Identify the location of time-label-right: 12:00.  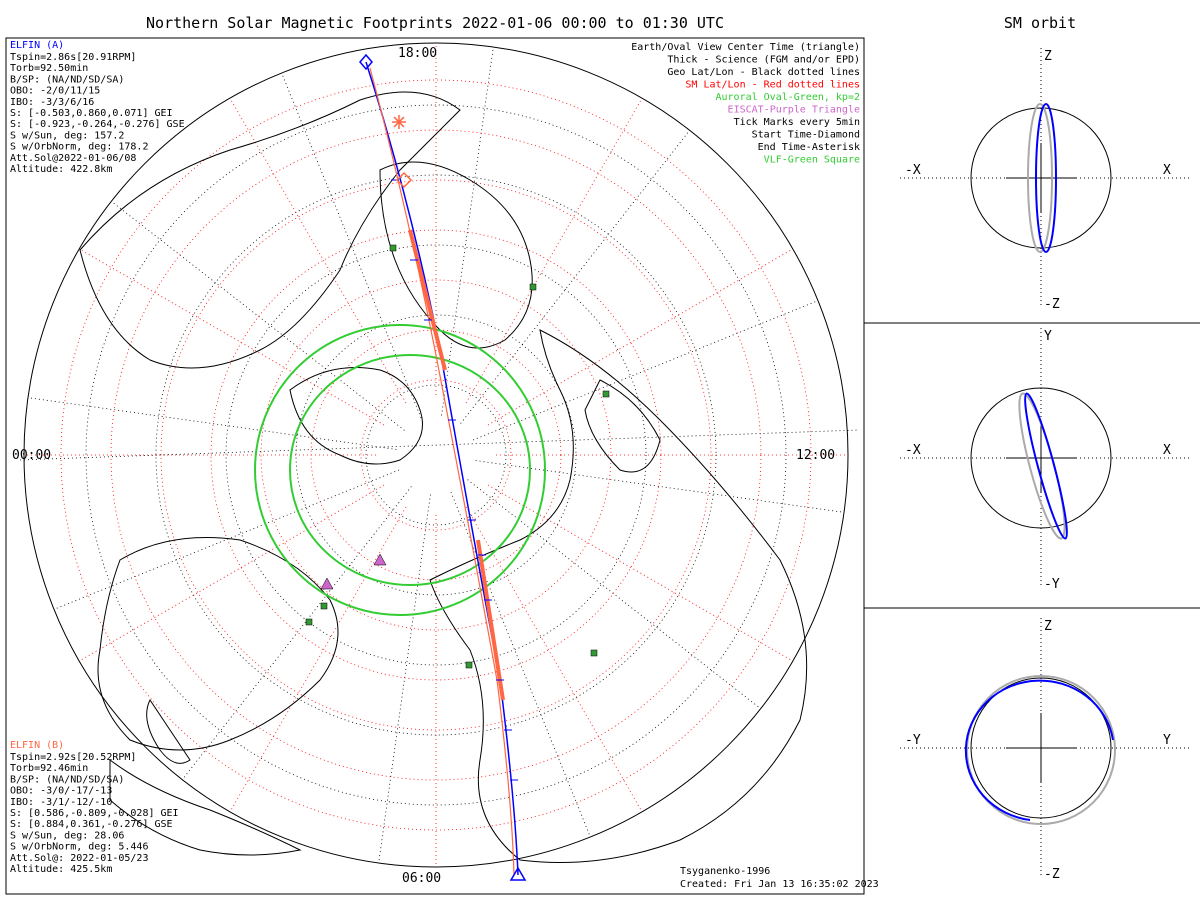
(815, 455).